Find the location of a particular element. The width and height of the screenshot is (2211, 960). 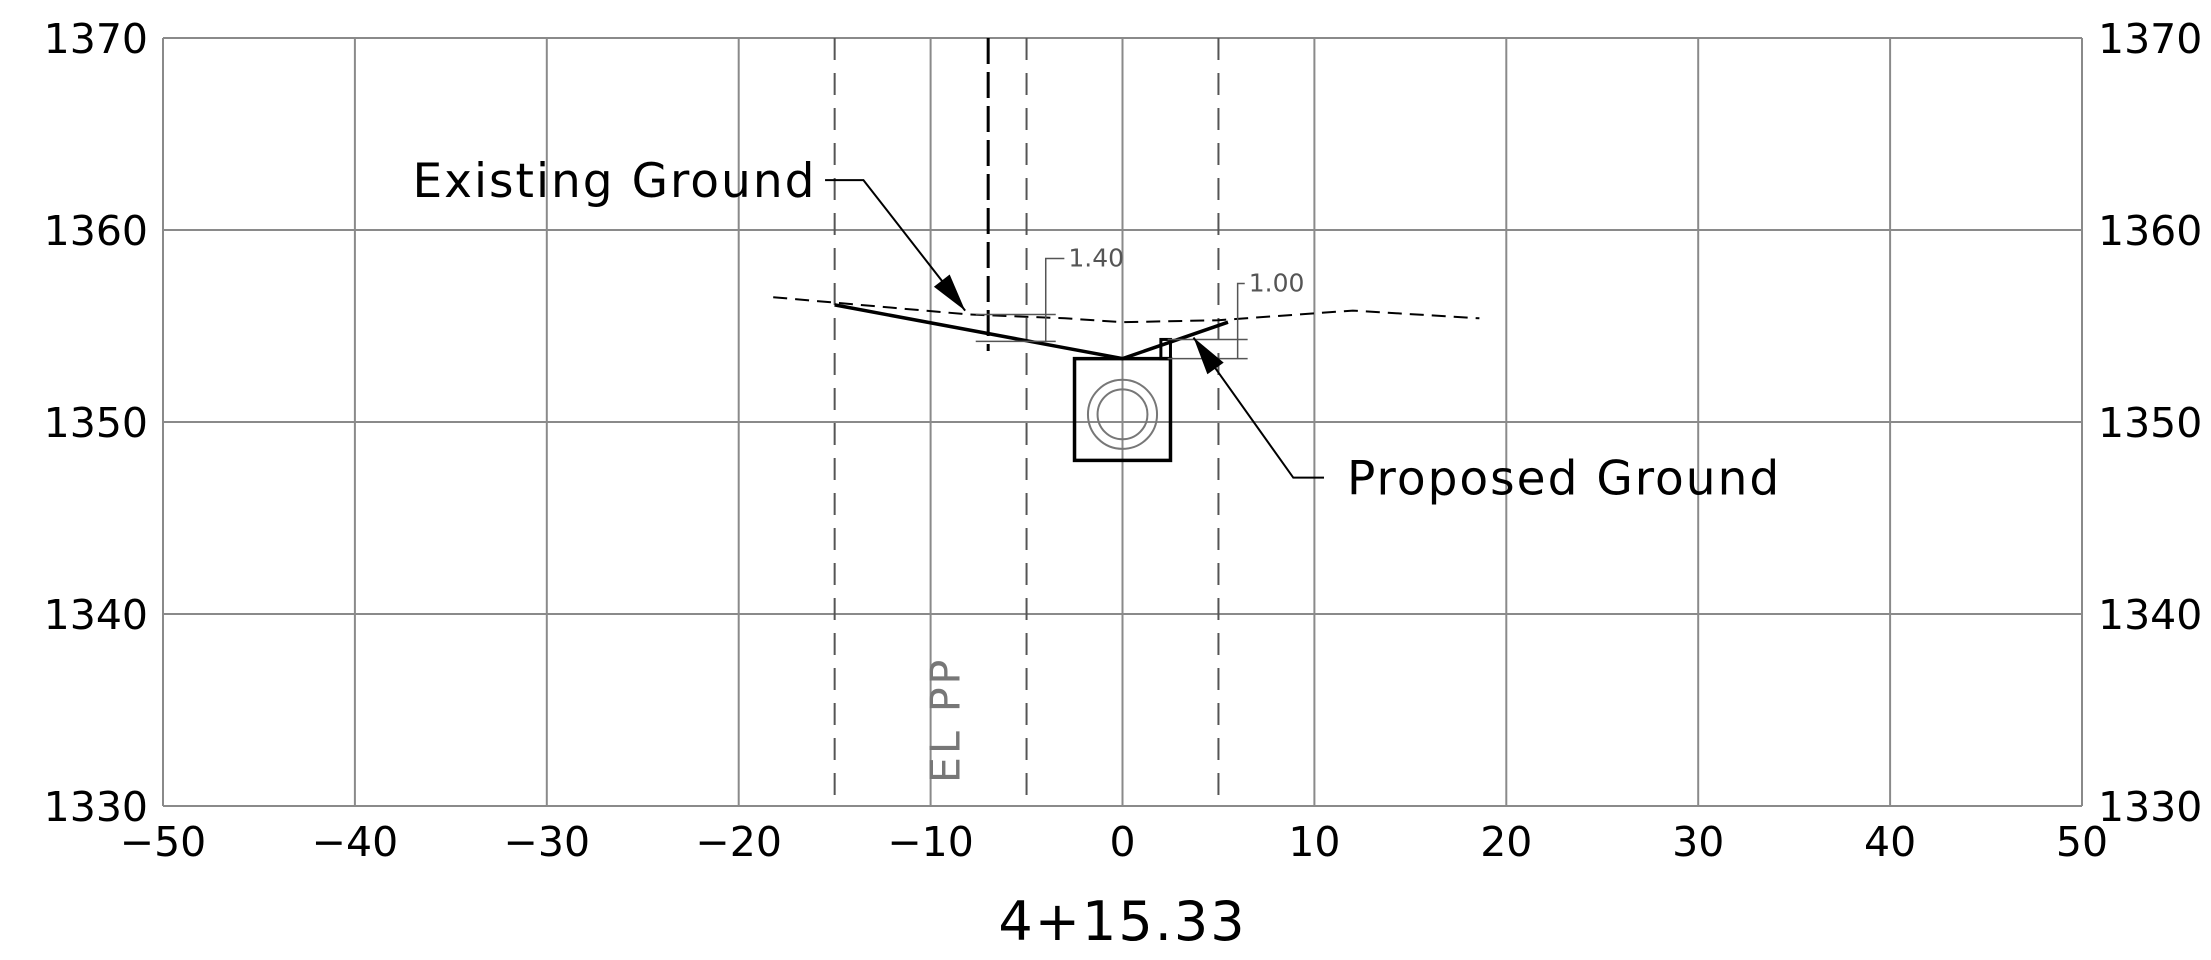

y-tick-label-right: 1350 is located at coordinates (2150, 423).